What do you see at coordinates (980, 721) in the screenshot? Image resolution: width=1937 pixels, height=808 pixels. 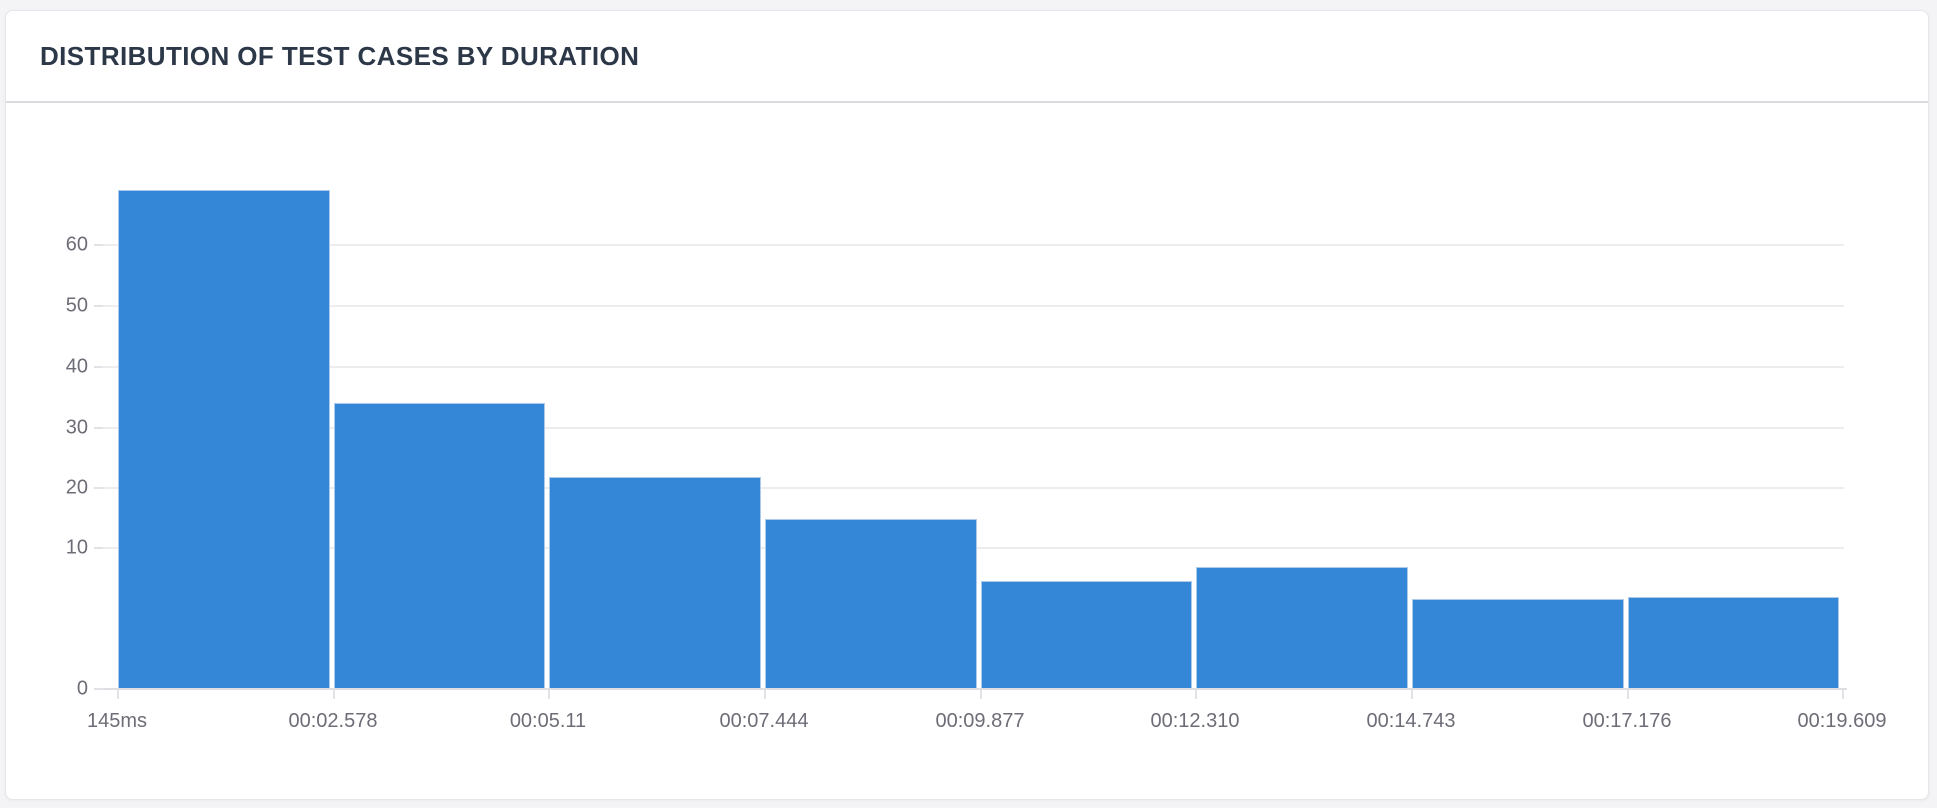 I see `x-axis-label: 00:09.877` at bounding box center [980, 721].